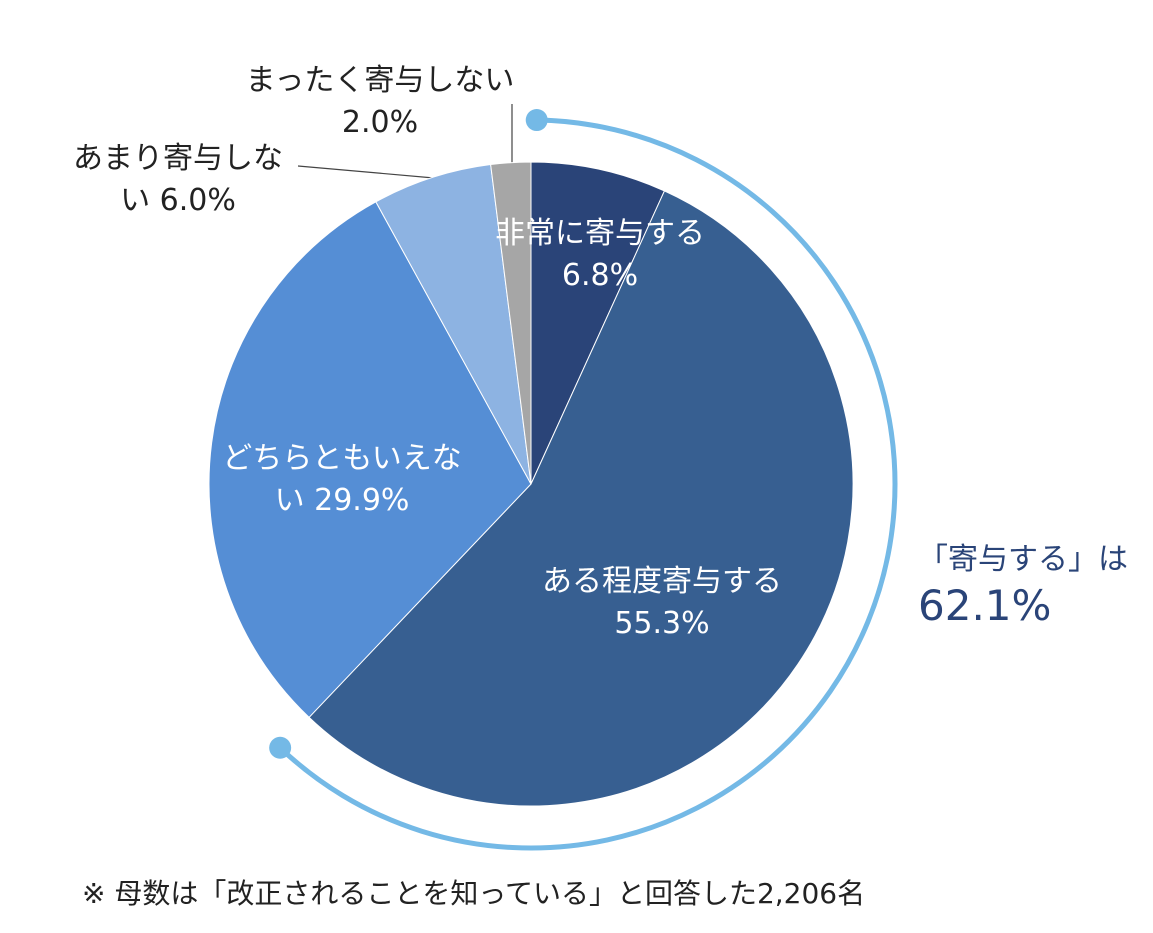  What do you see at coordinates (662, 581) in the screenshot?
I see `category-label: ある程度寄与する` at bounding box center [662, 581].